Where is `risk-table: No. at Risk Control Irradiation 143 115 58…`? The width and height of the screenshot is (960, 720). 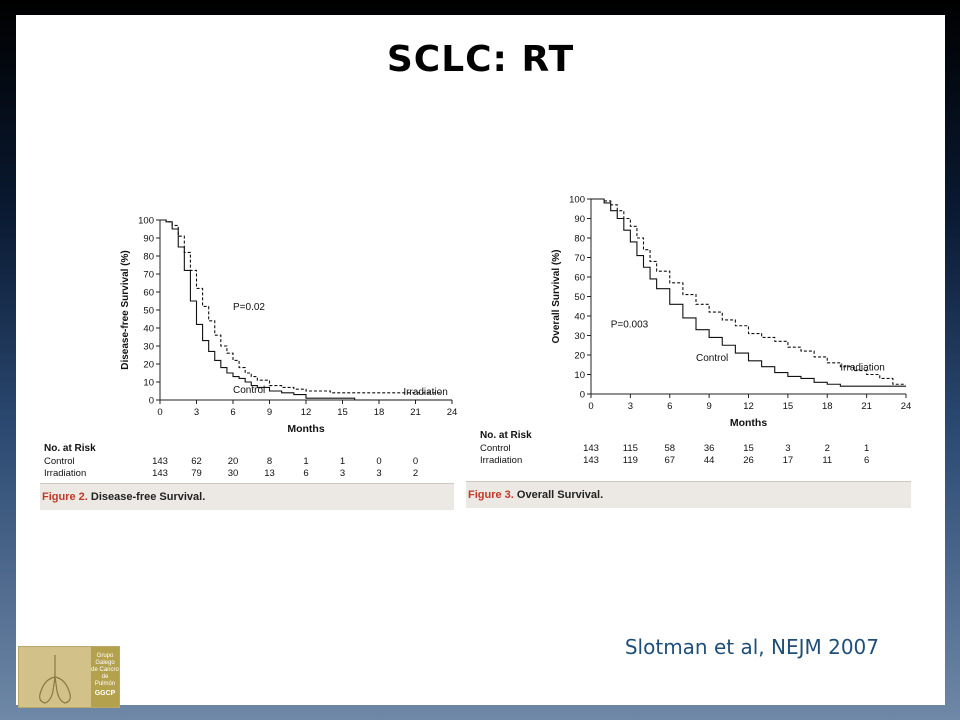 risk-table: No. at Risk Control Irradiation 143 115 58… is located at coordinates (688, 455).